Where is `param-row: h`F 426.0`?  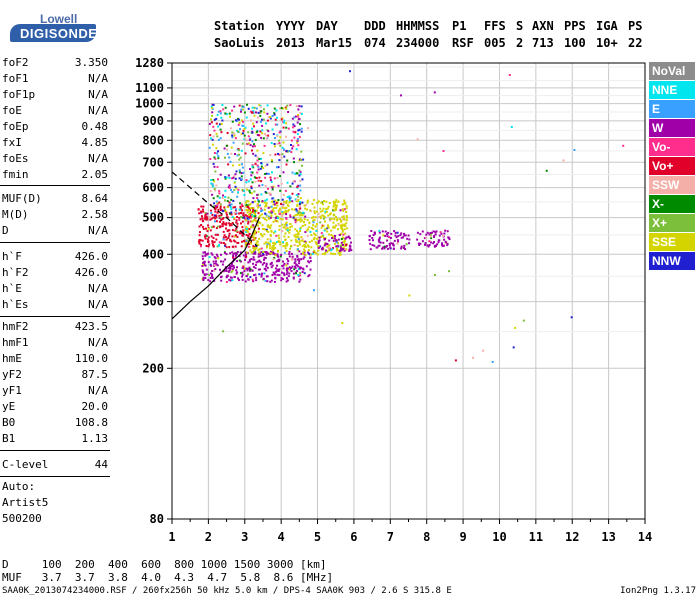 param-row: h`F 426.0 is located at coordinates (54, 257).